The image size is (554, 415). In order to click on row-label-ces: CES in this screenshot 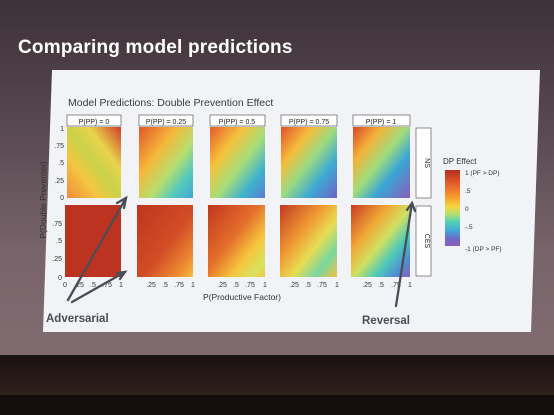, I will do `click(426, 241)`.